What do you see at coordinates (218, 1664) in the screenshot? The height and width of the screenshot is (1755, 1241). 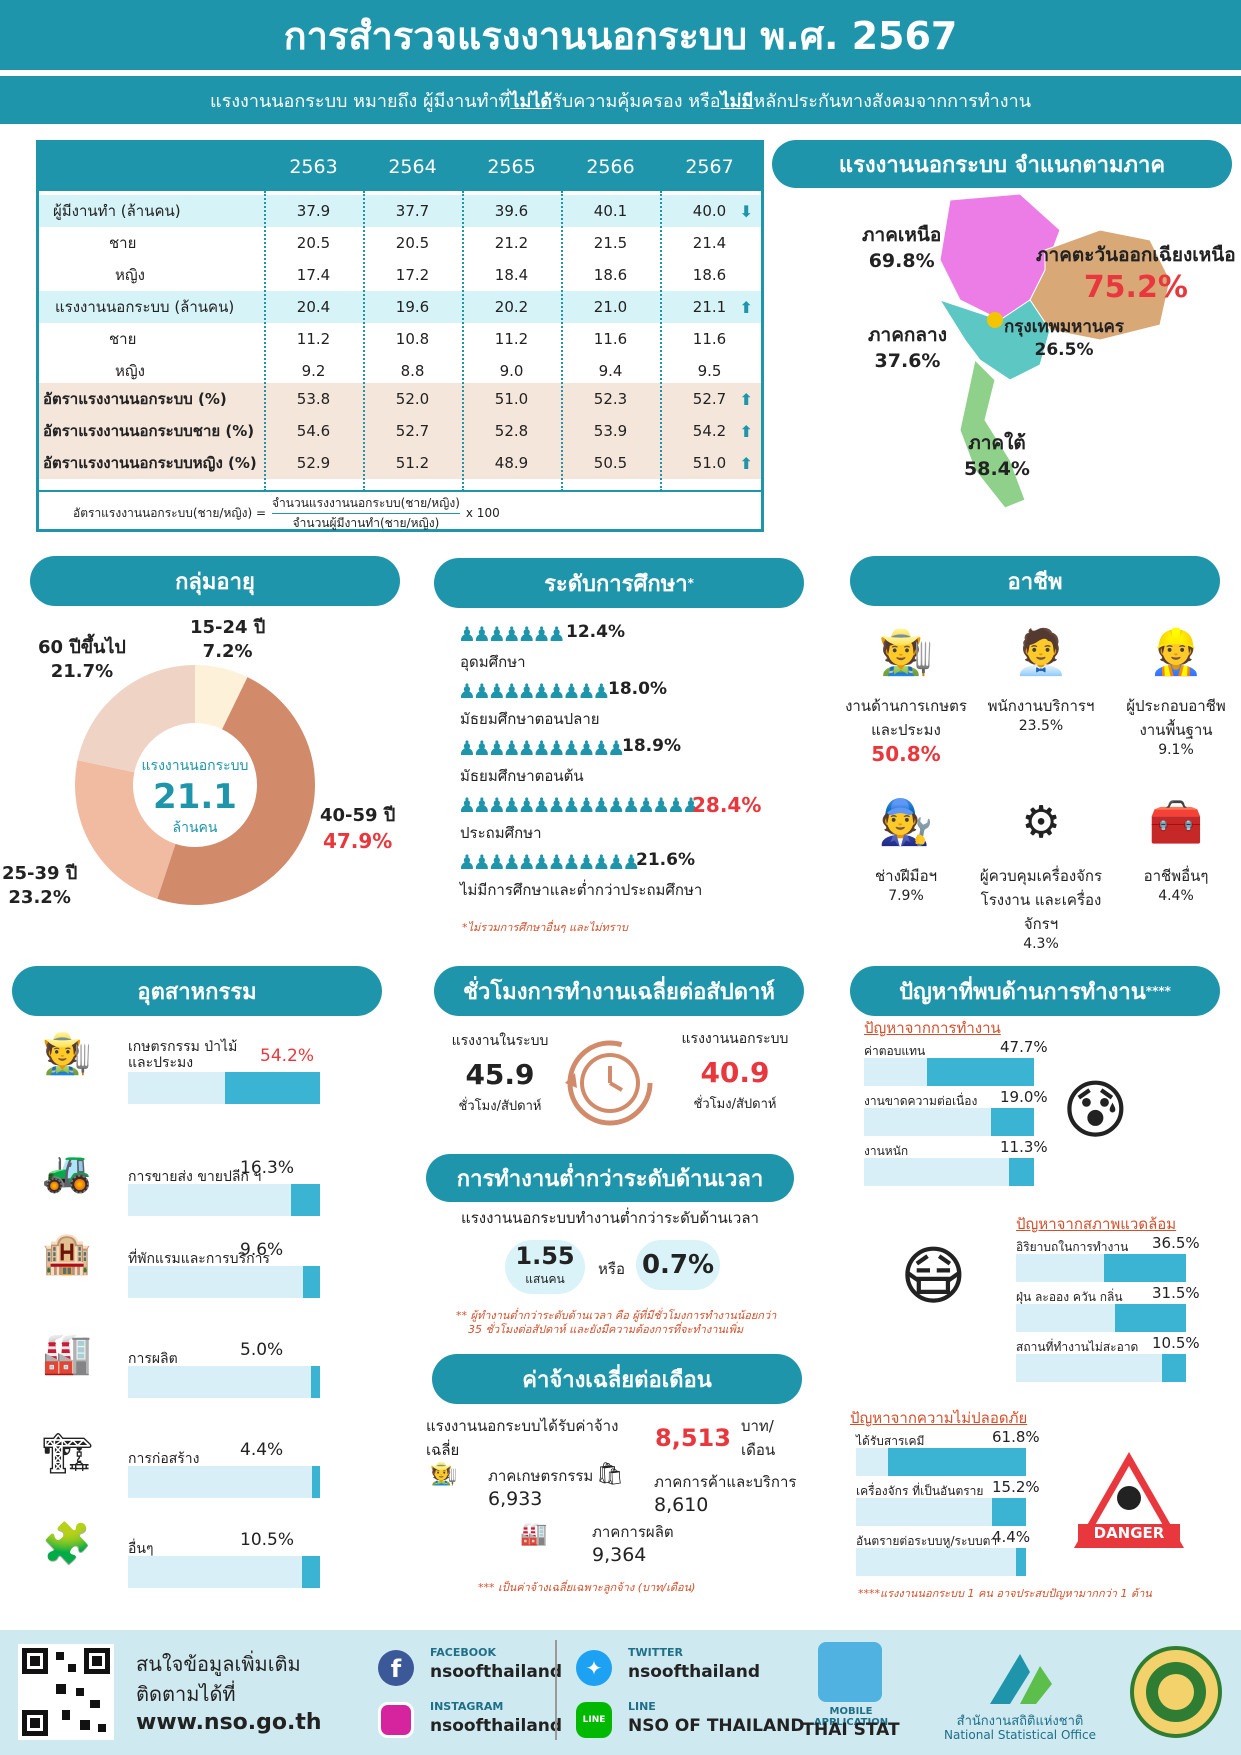 I see `footer-line-1: สนใจข้อมูลเพิ่มเติม` at bounding box center [218, 1664].